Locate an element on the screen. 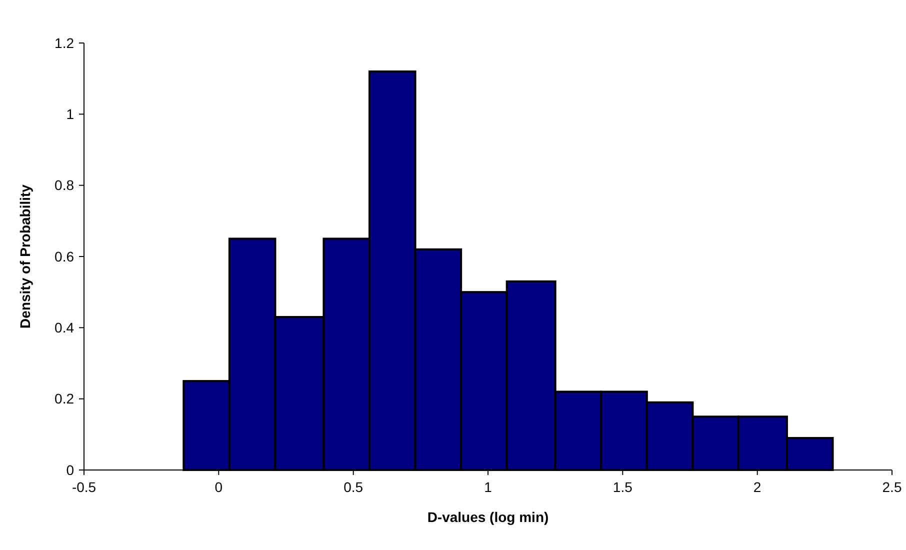  y-tick-label: 0 is located at coordinates (70, 470).